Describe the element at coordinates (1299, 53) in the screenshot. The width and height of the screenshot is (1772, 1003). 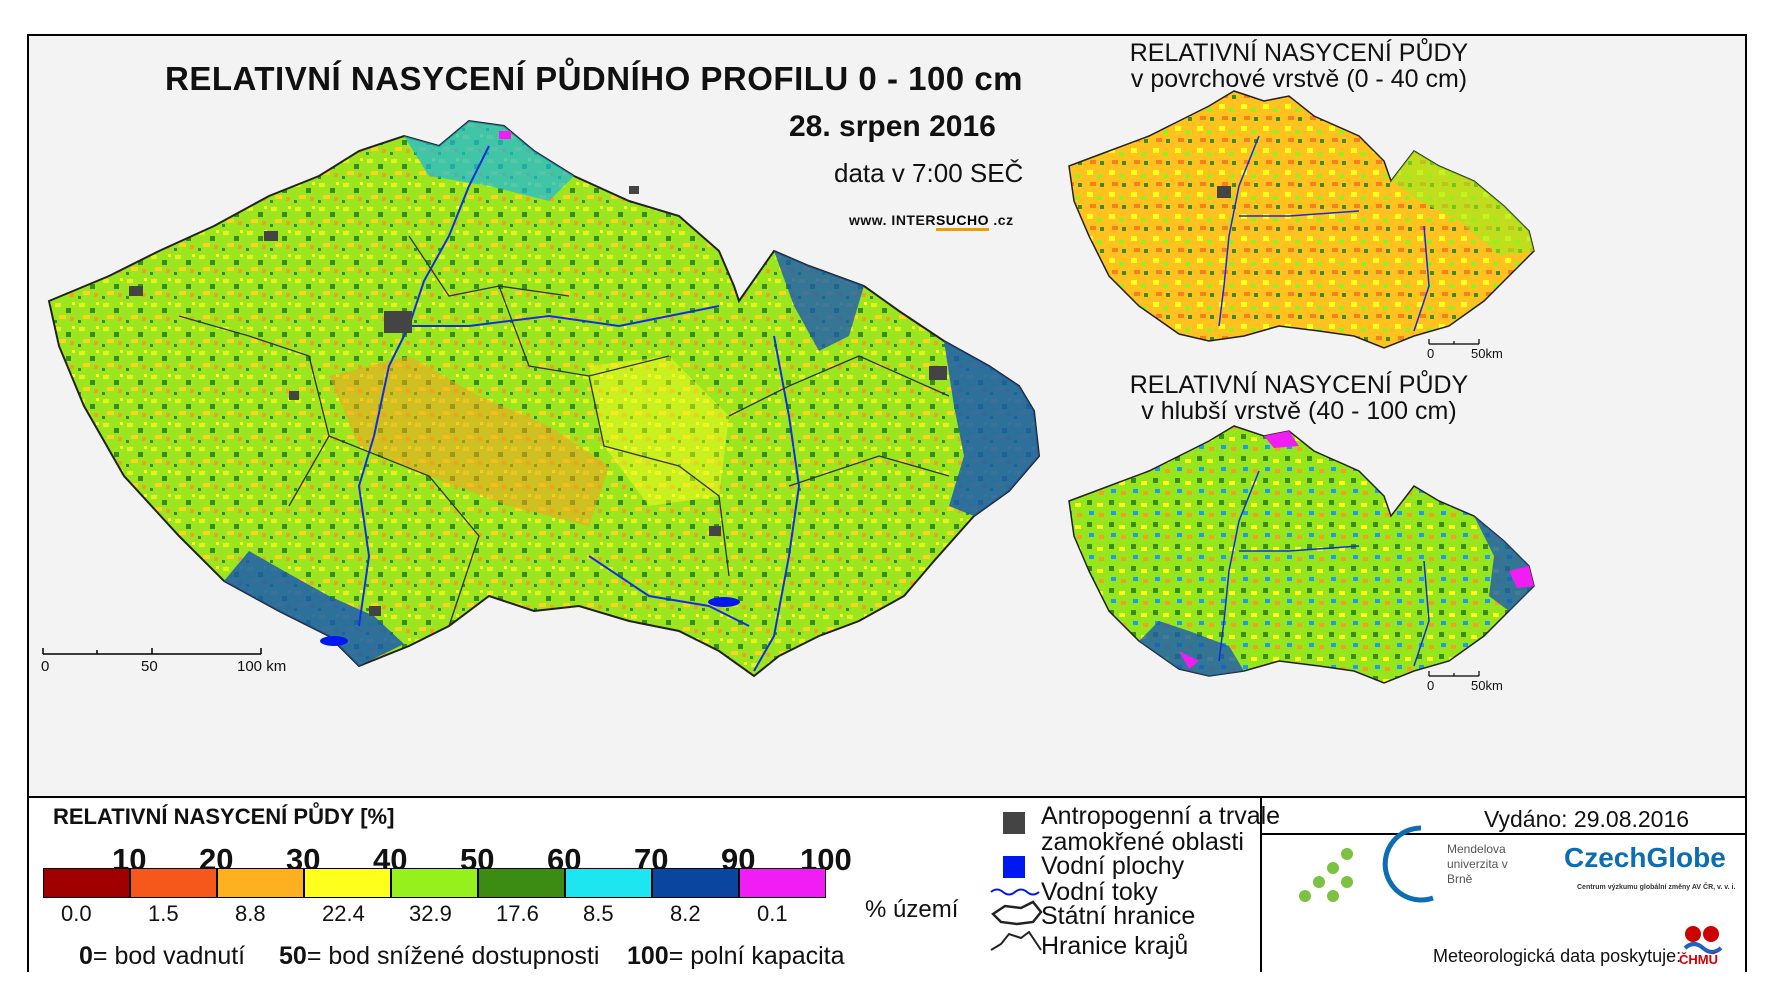
I see `inset-top-title-line1: RELATIVNÍ NASYCENÍ PŮDY` at that location.